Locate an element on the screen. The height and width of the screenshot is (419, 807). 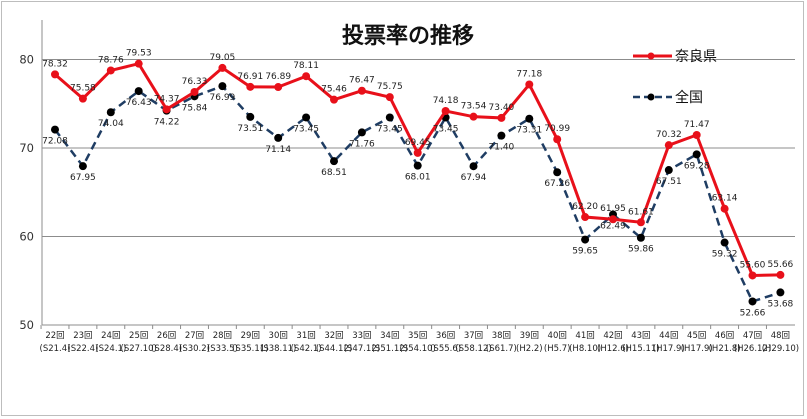
x-tick-sublabel: (S33.5) is located at coordinates (222, 349).